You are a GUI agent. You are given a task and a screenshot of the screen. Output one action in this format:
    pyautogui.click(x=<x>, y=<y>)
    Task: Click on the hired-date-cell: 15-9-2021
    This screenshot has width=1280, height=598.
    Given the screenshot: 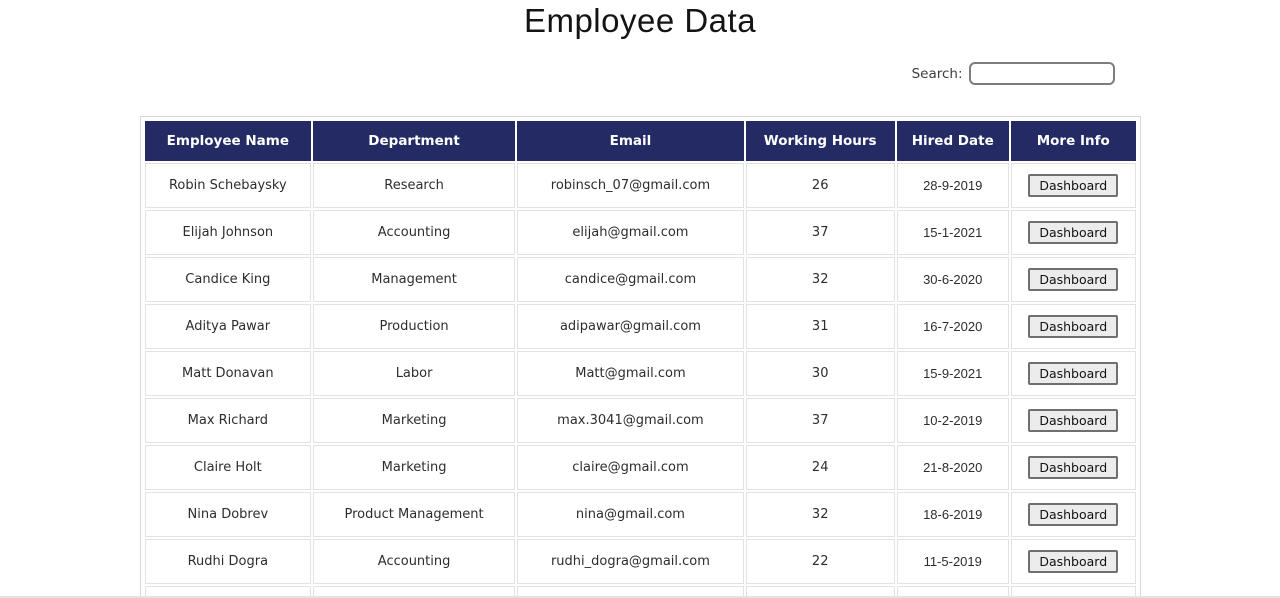 What is the action you would take?
    pyautogui.click(x=952, y=373)
    